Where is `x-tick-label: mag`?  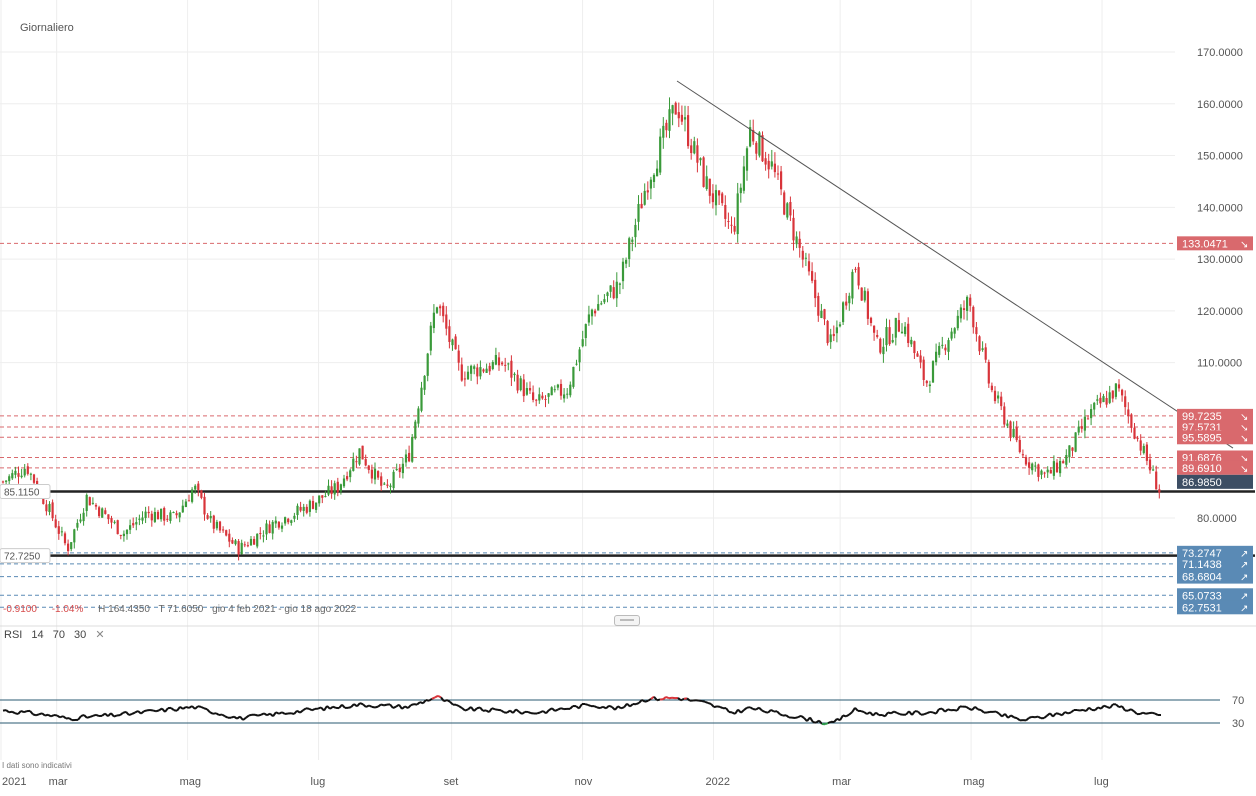
x-tick-label: mag is located at coordinates (190, 782).